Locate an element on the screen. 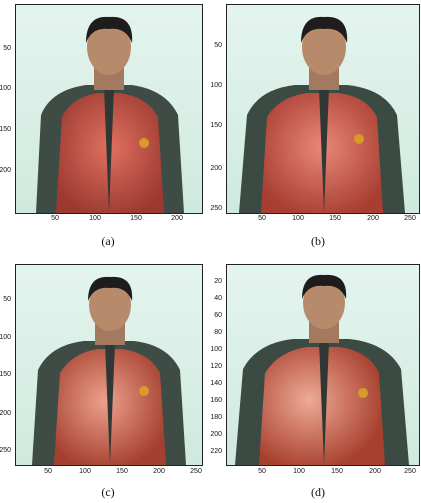 This screenshot has height=503, width=421. y-tick-label: 220 is located at coordinates (216, 451).